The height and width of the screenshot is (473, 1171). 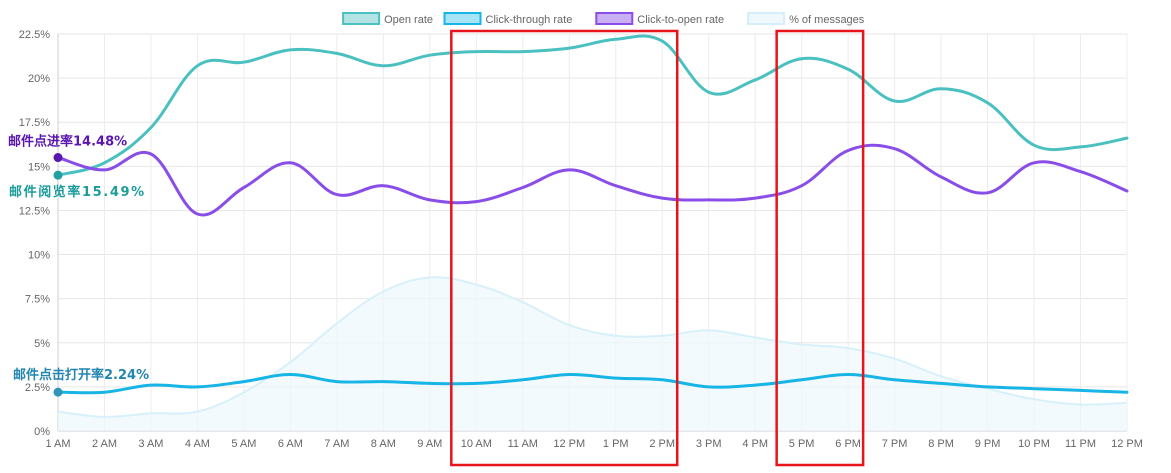 I want to click on legend-item: Click-through rate, so click(x=508, y=19).